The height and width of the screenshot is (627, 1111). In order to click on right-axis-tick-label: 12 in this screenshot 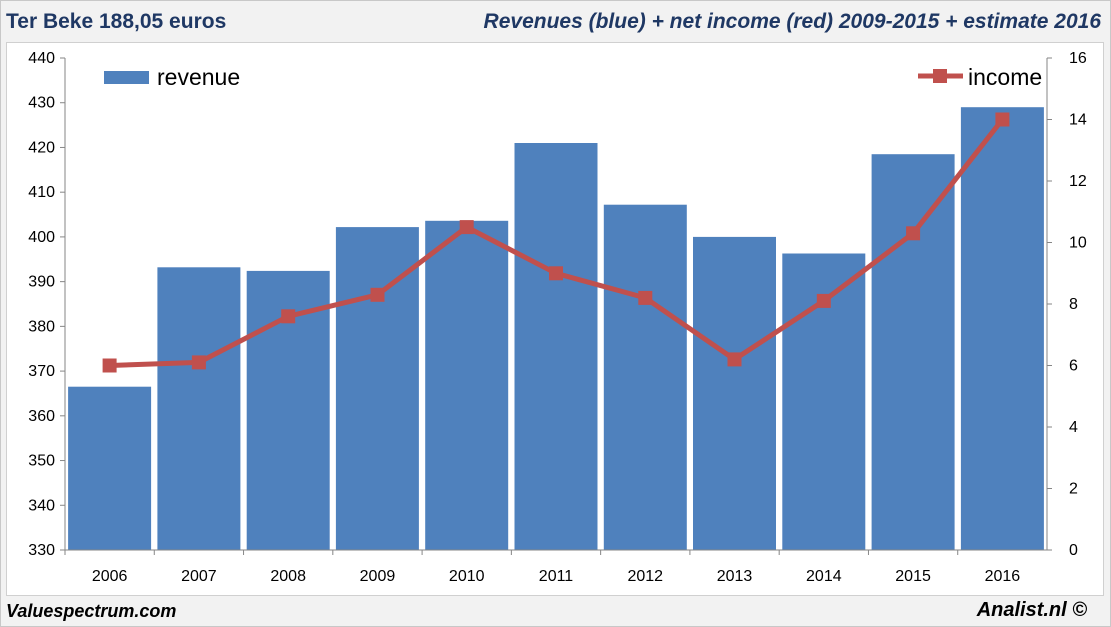, I will do `click(1078, 181)`.